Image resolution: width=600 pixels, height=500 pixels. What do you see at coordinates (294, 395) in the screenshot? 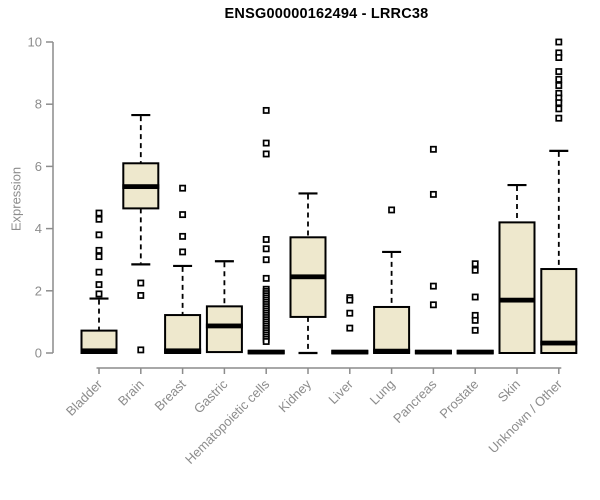
I see `x-category-label: Kidney` at bounding box center [294, 395].